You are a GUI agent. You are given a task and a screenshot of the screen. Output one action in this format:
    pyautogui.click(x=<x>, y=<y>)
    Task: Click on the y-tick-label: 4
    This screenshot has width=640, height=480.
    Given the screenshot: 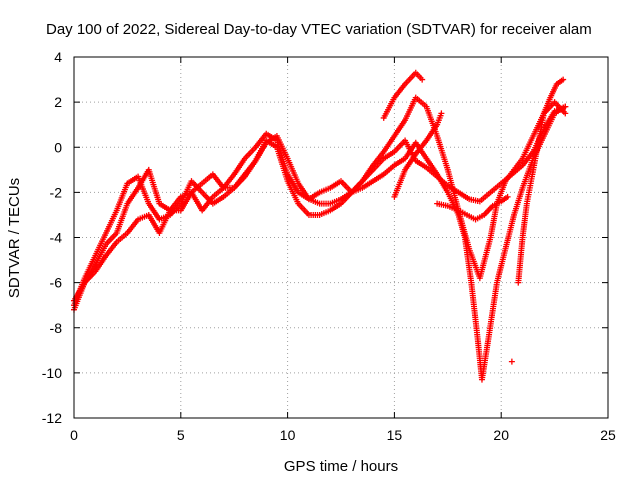 What is the action you would take?
    pyautogui.click(x=58, y=57)
    